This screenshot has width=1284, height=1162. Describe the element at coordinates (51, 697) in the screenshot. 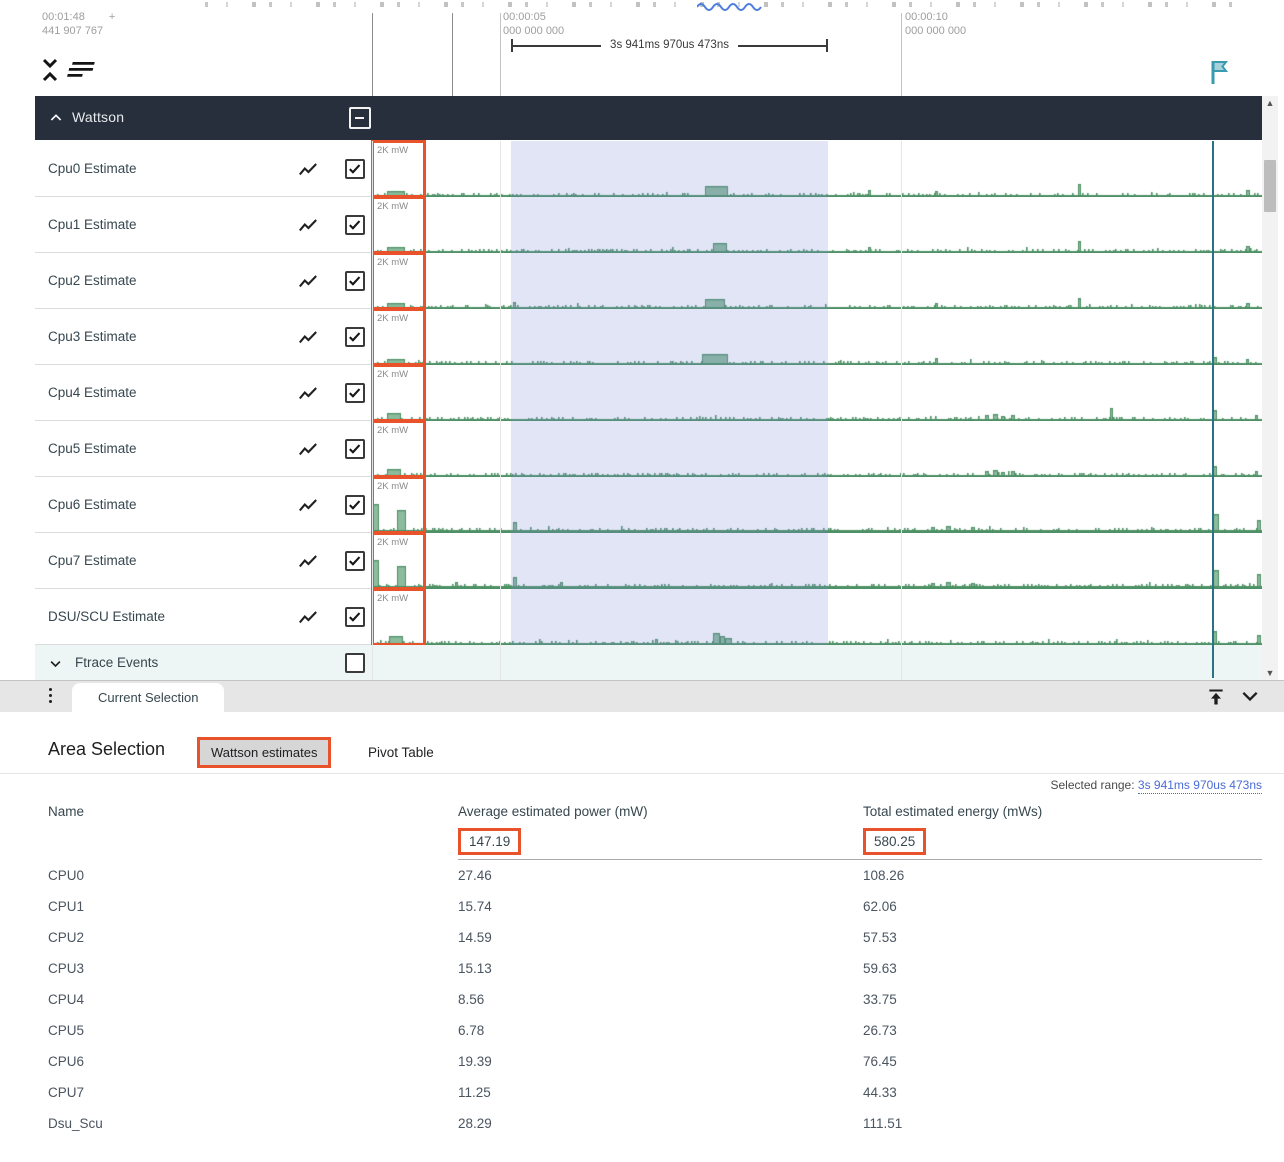

I see `kebab-menu-icon` at that location.